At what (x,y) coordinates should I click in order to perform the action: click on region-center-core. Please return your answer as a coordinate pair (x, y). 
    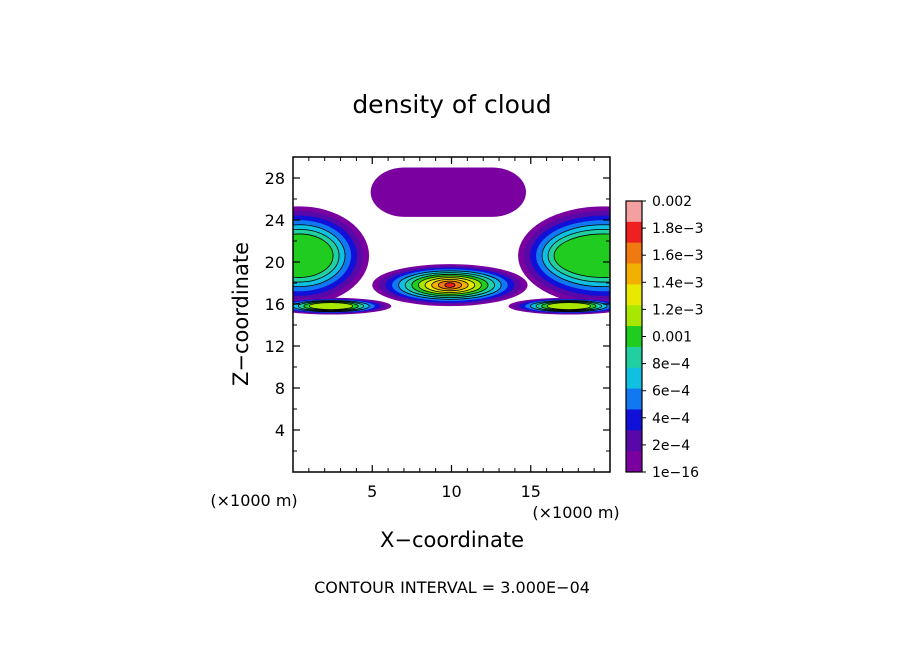
    Looking at the image, I should click on (450, 285).